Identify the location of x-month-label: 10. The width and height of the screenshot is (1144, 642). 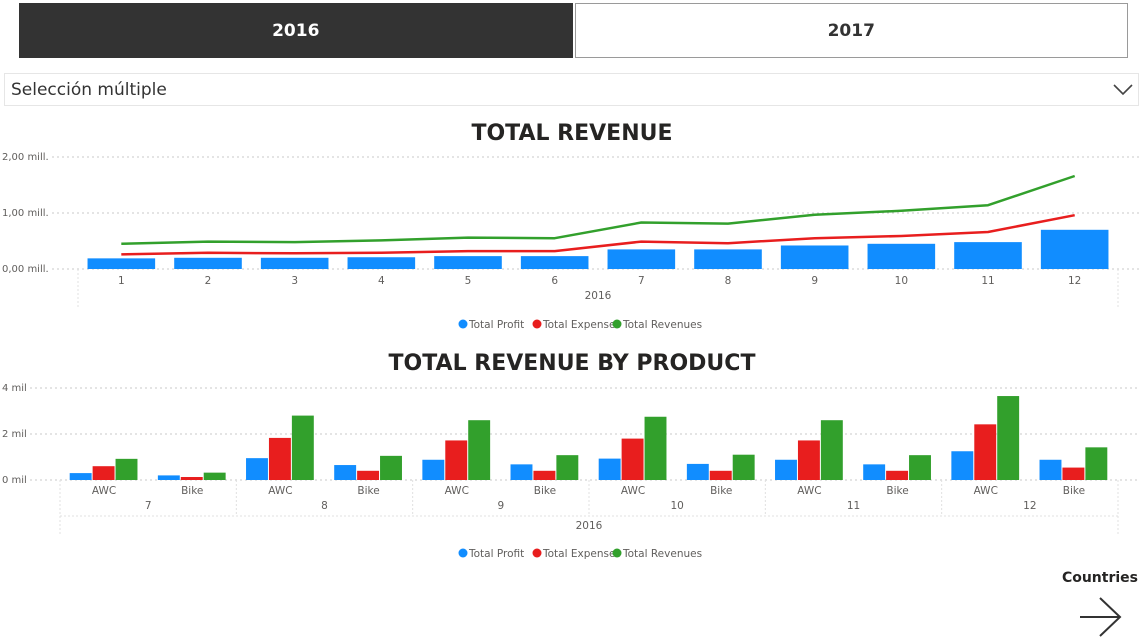
(676, 506).